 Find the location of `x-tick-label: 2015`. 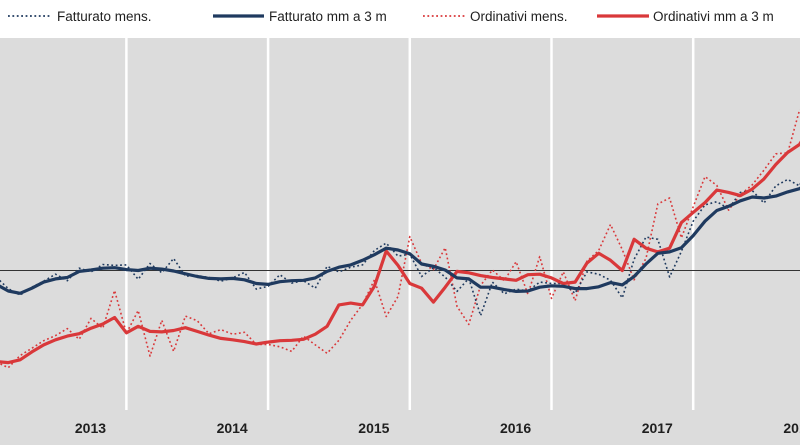

x-tick-label: 2015 is located at coordinates (373, 428).